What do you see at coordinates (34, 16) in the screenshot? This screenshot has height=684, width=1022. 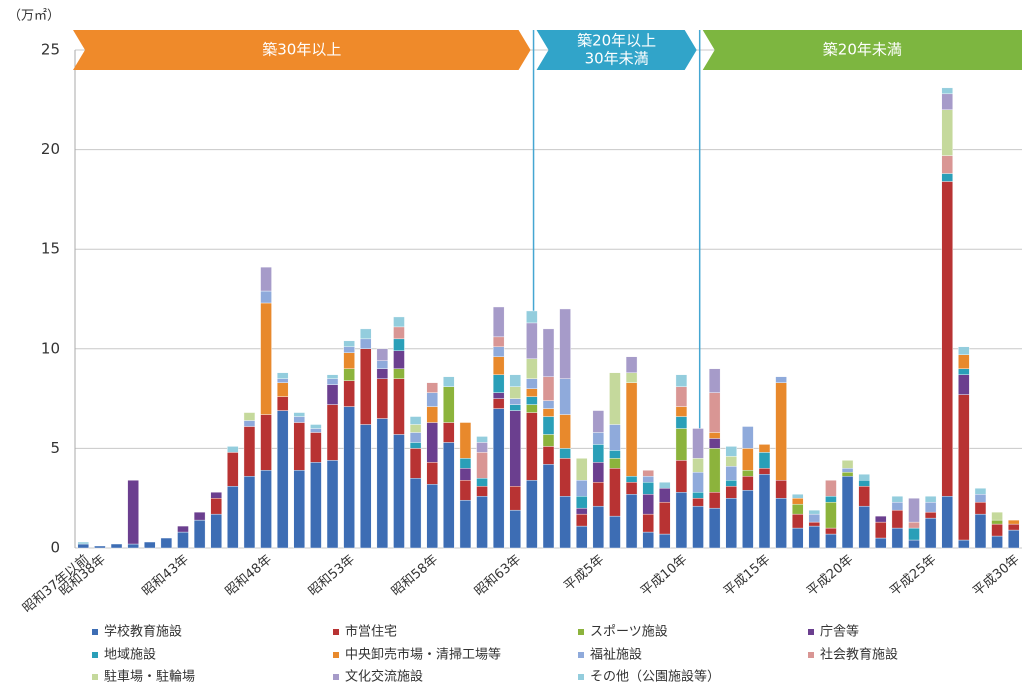 I see `y-unit: （万㎡）` at bounding box center [34, 16].